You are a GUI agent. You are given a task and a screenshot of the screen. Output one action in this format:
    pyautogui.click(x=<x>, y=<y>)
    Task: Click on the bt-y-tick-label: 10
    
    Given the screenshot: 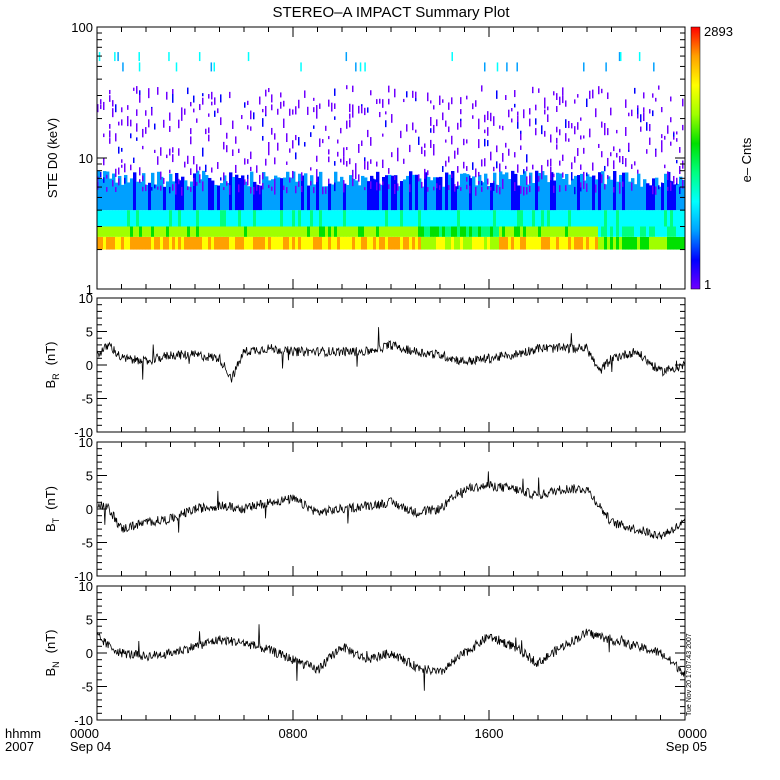 What is the action you would take?
    pyautogui.click(x=86, y=442)
    